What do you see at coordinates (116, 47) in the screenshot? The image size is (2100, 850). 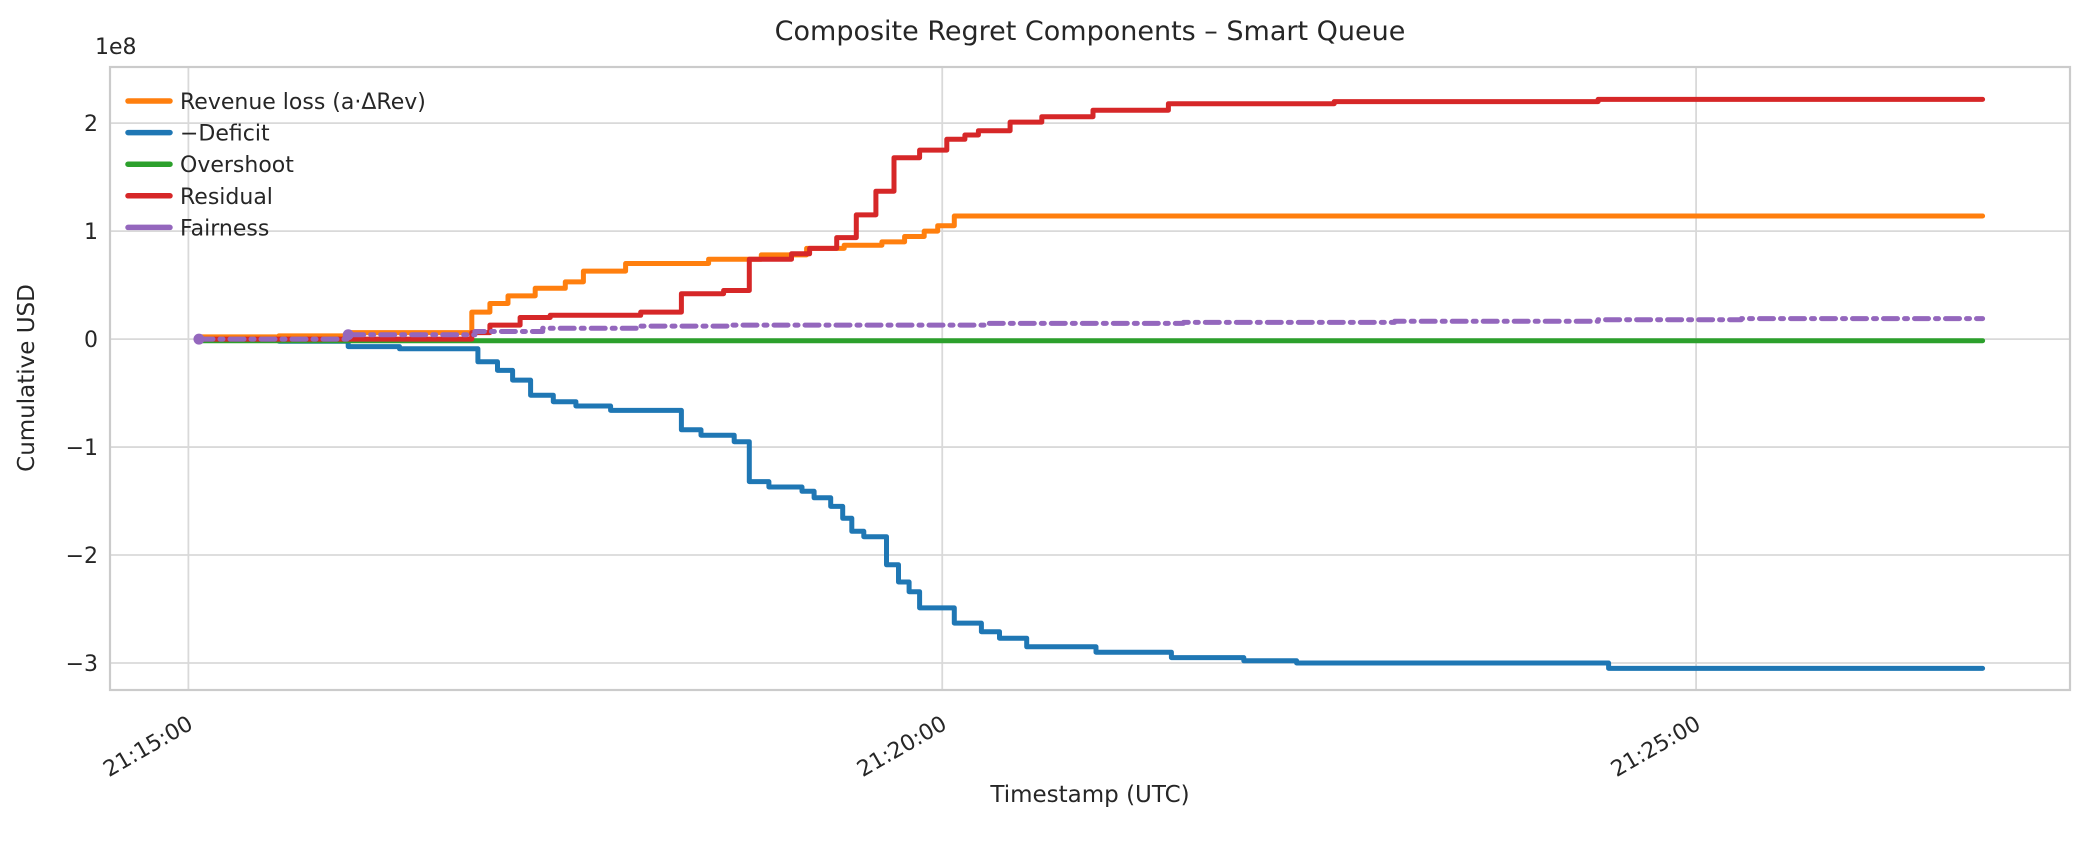 I see `y-axis-offset-label: 1e8` at bounding box center [116, 47].